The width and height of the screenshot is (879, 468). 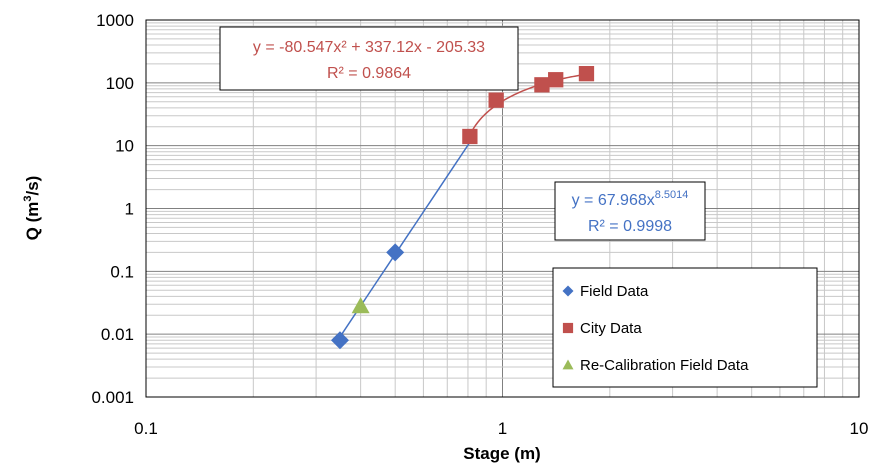 What do you see at coordinates (120, 83) in the screenshot?
I see `y-tick-label: 100` at bounding box center [120, 83].